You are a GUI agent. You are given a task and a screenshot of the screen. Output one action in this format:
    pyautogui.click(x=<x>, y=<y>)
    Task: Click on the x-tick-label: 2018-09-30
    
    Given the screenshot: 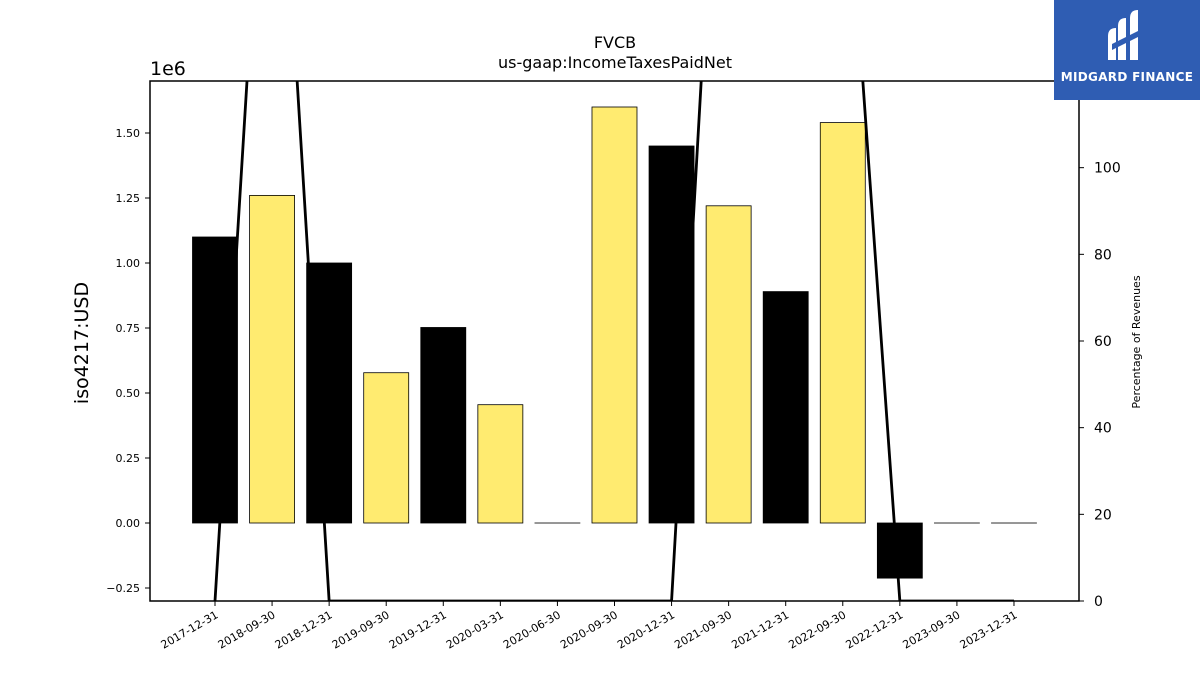 What is the action you would take?
    pyautogui.click(x=247, y=629)
    